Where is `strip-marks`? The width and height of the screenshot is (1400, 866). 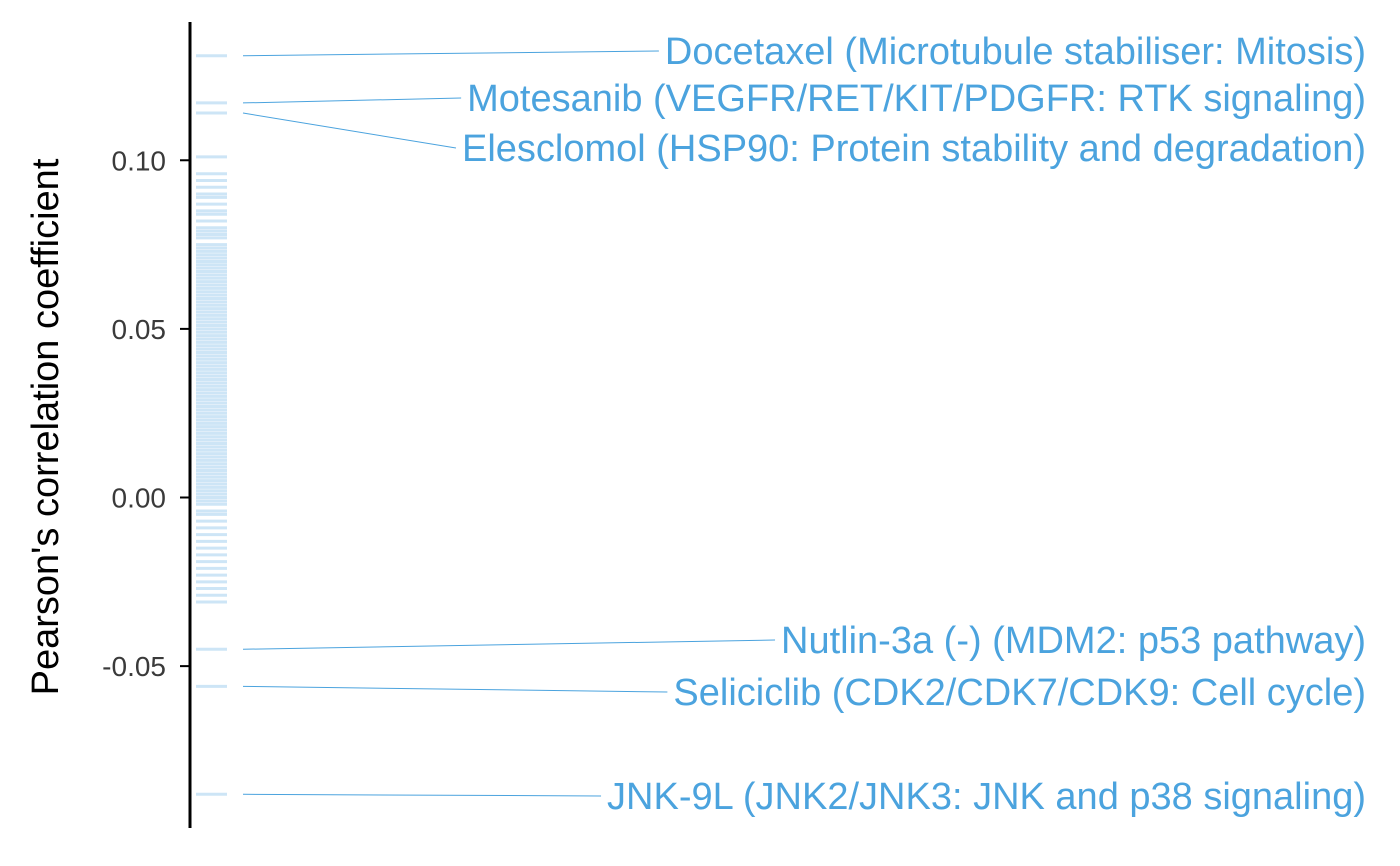
strip-marks is located at coordinates (211, 425).